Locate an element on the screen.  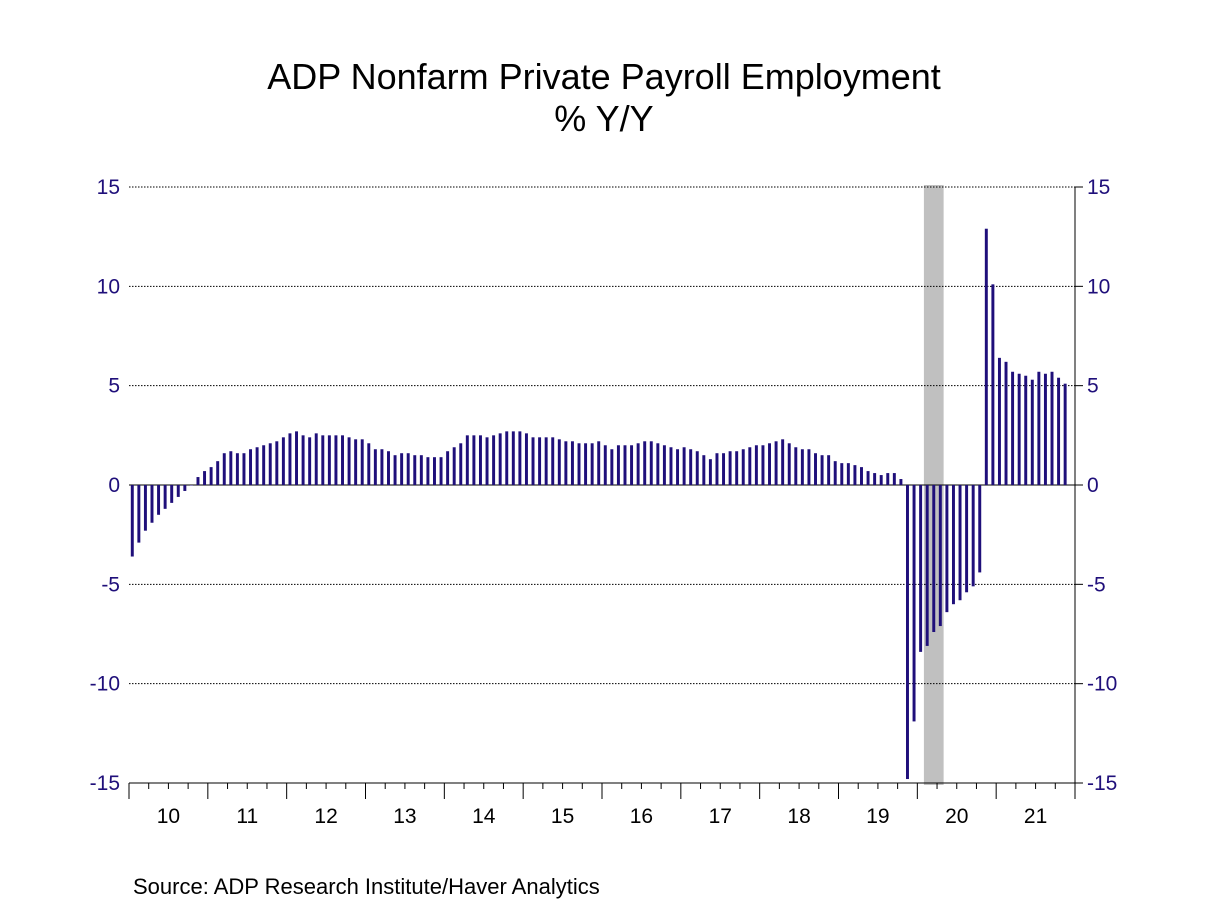
y-tick-label-left: 0 is located at coordinates (114, 485).